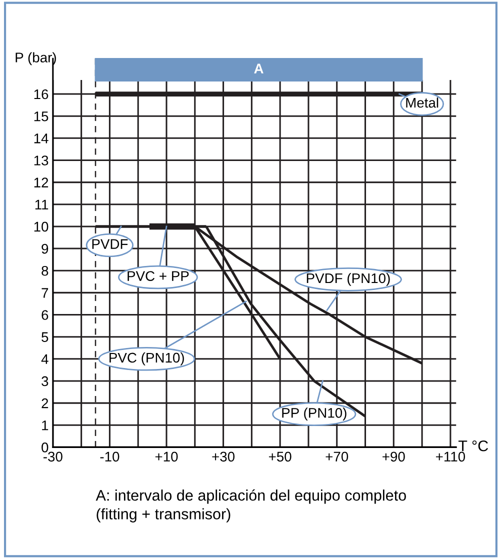 This screenshot has height=559, width=504. Describe the element at coordinates (45, 425) in the screenshot. I see `y-tick-label: 1` at that location.